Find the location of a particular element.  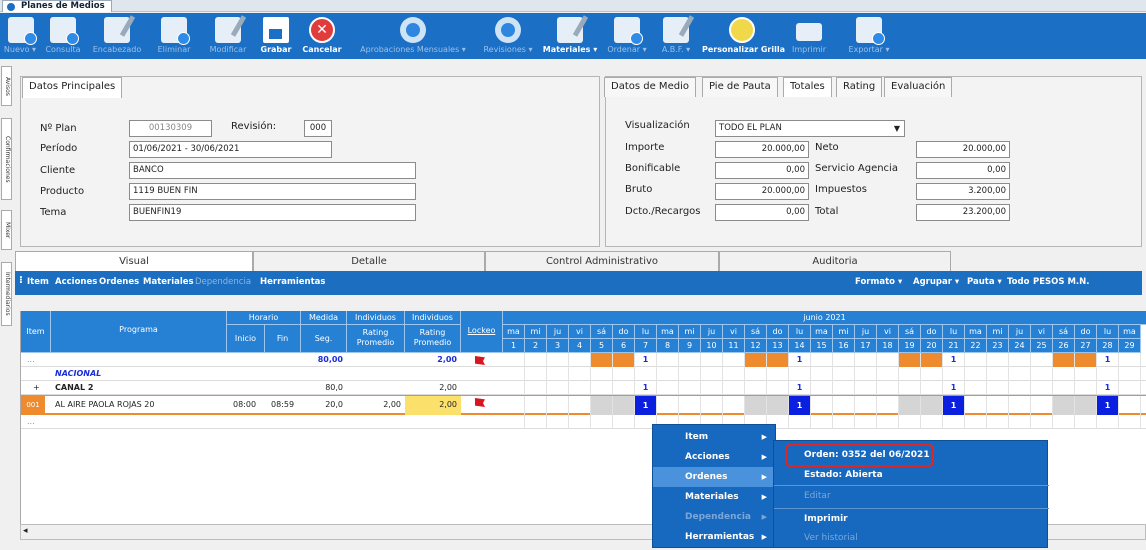

print-button: Imprimir is located at coordinates (809, 36).